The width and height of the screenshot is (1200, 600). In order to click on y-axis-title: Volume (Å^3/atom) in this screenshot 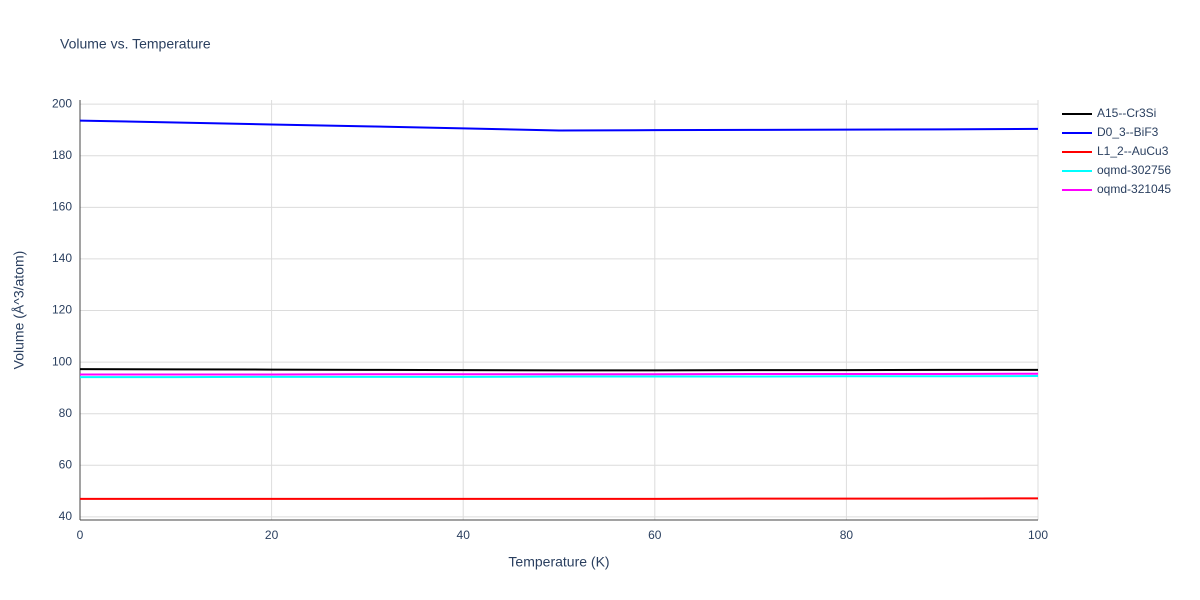, I will do `click(19, 310)`.